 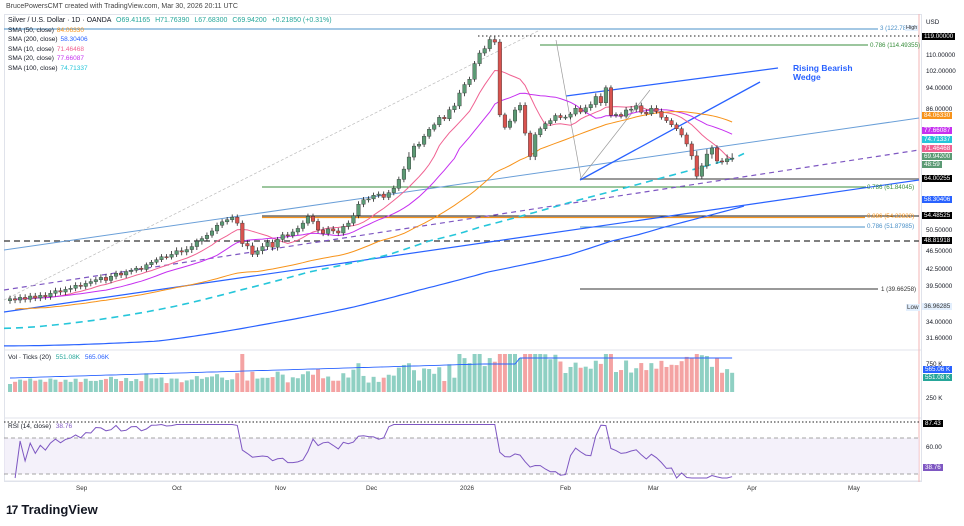 I want to click on legend-label: SMA (100, close), so click(x=33, y=68).